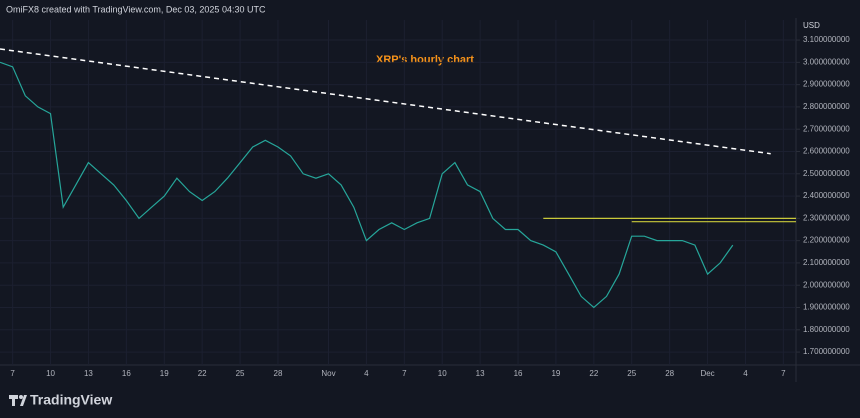 Image resolution: width=860 pixels, height=418 pixels. What do you see at coordinates (707, 373) in the screenshot?
I see `x-tick-label: Dec` at bounding box center [707, 373].